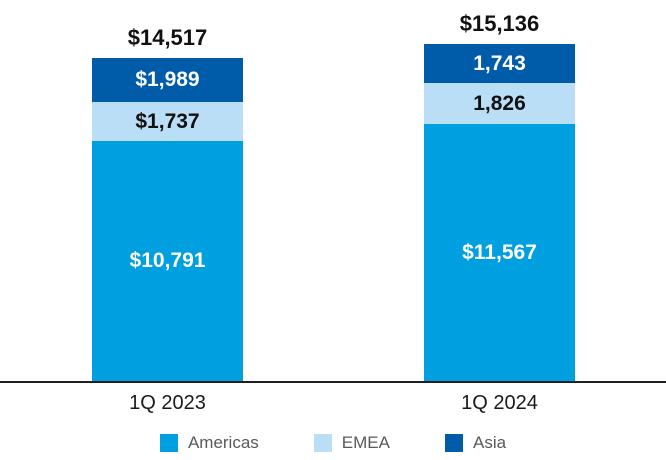  I want to click on chart-legend: Americas EMEA Asia, so click(333, 443).